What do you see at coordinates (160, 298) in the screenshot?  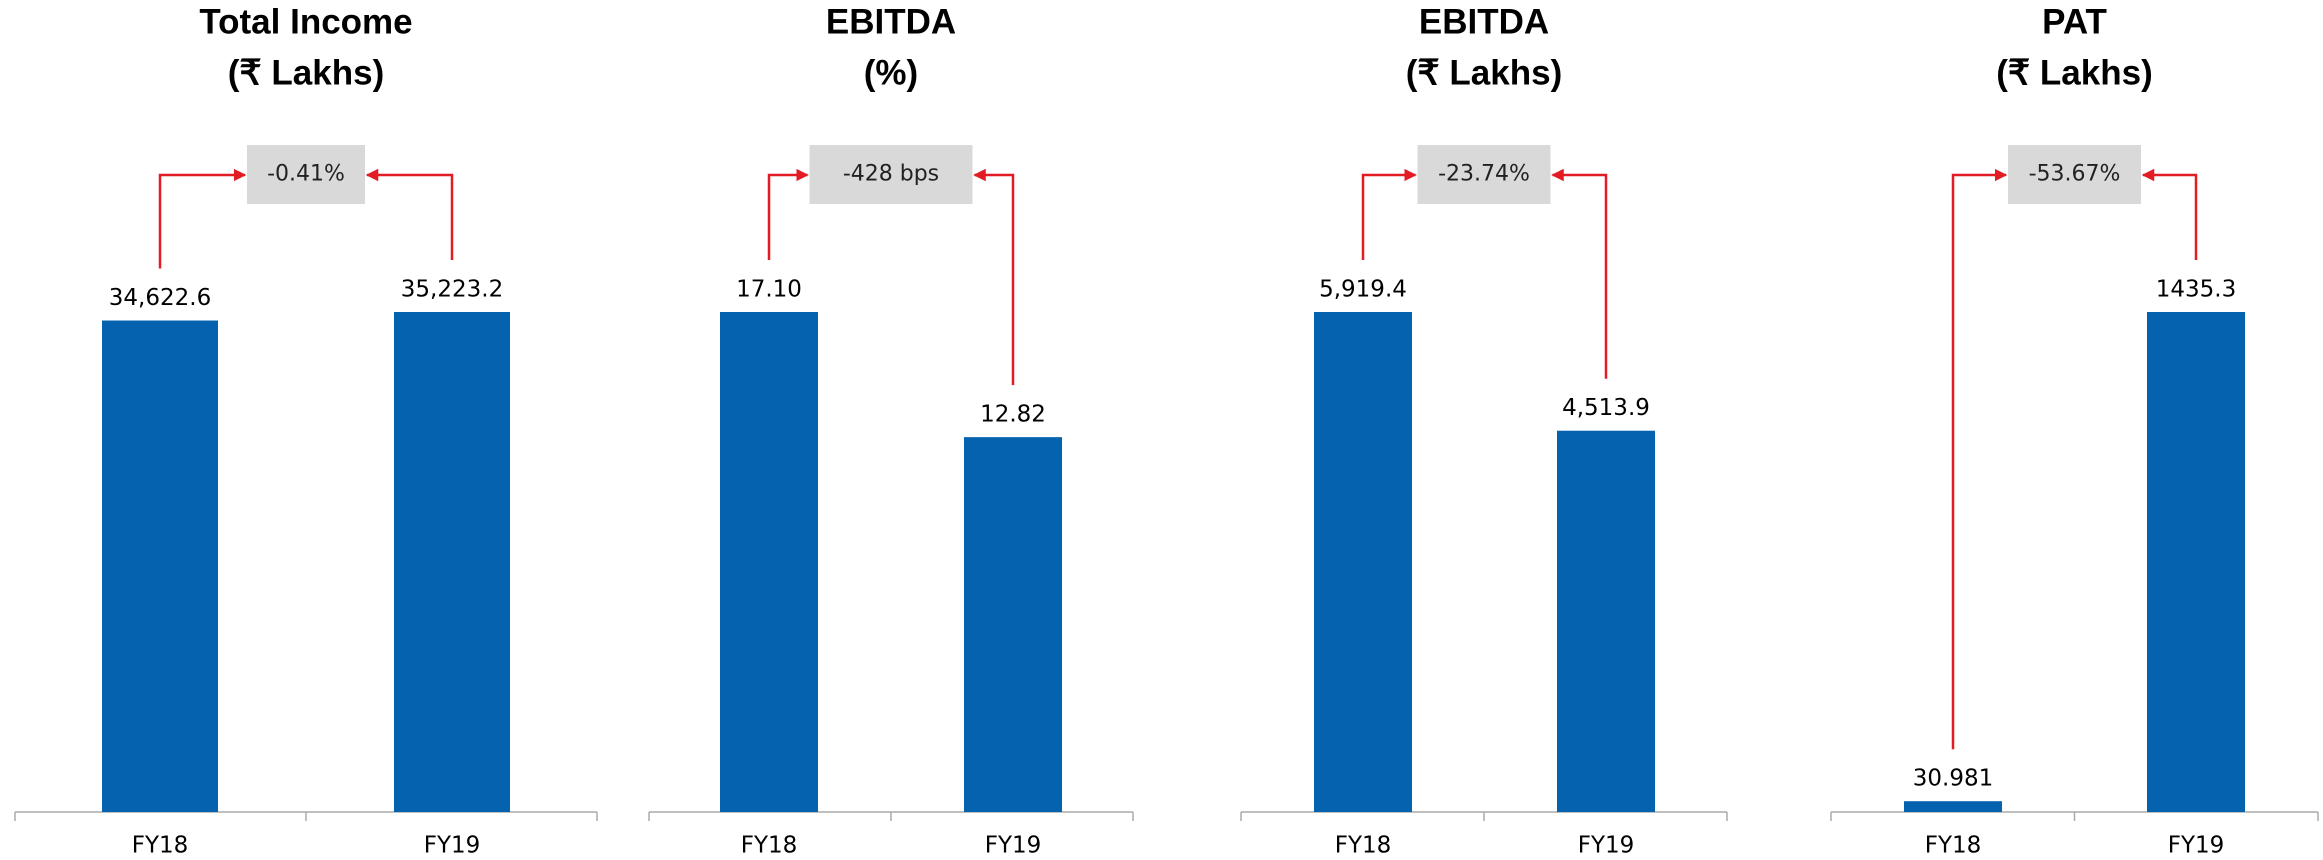 I see `value-label: 34,622.6` at bounding box center [160, 298].